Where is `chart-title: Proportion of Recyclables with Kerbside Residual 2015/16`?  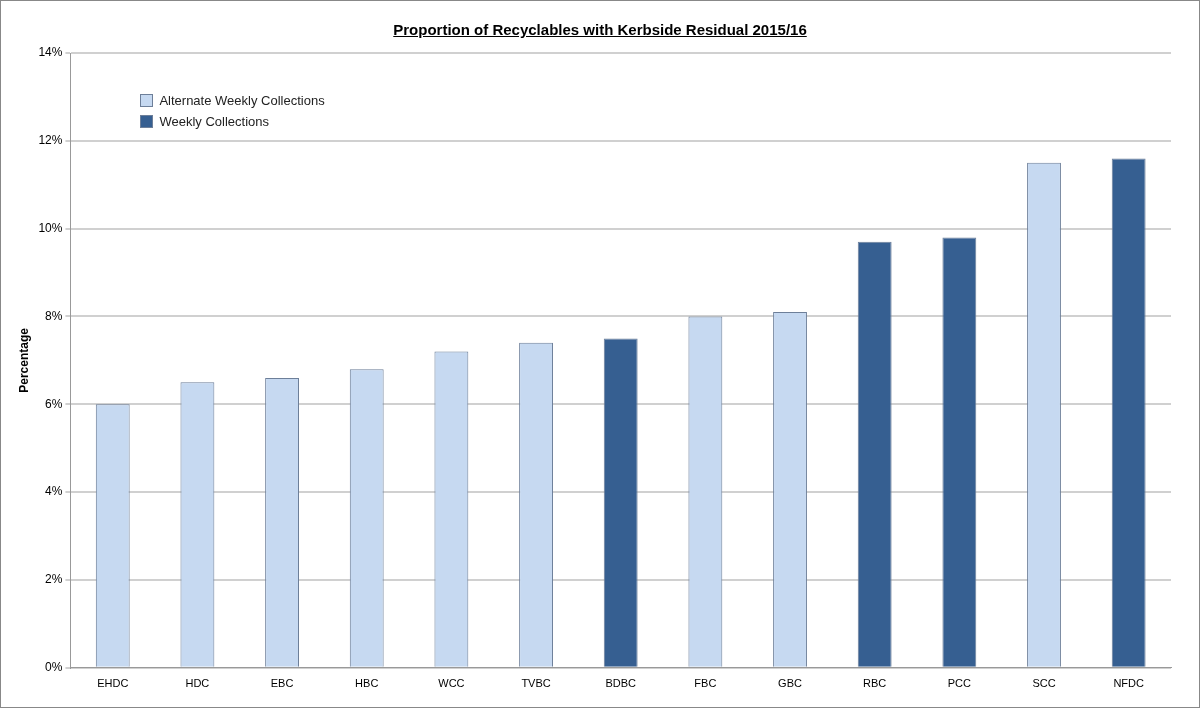
chart-title: Proportion of Recyclables with Kerbside Residual 2015/16 is located at coordinates (600, 29).